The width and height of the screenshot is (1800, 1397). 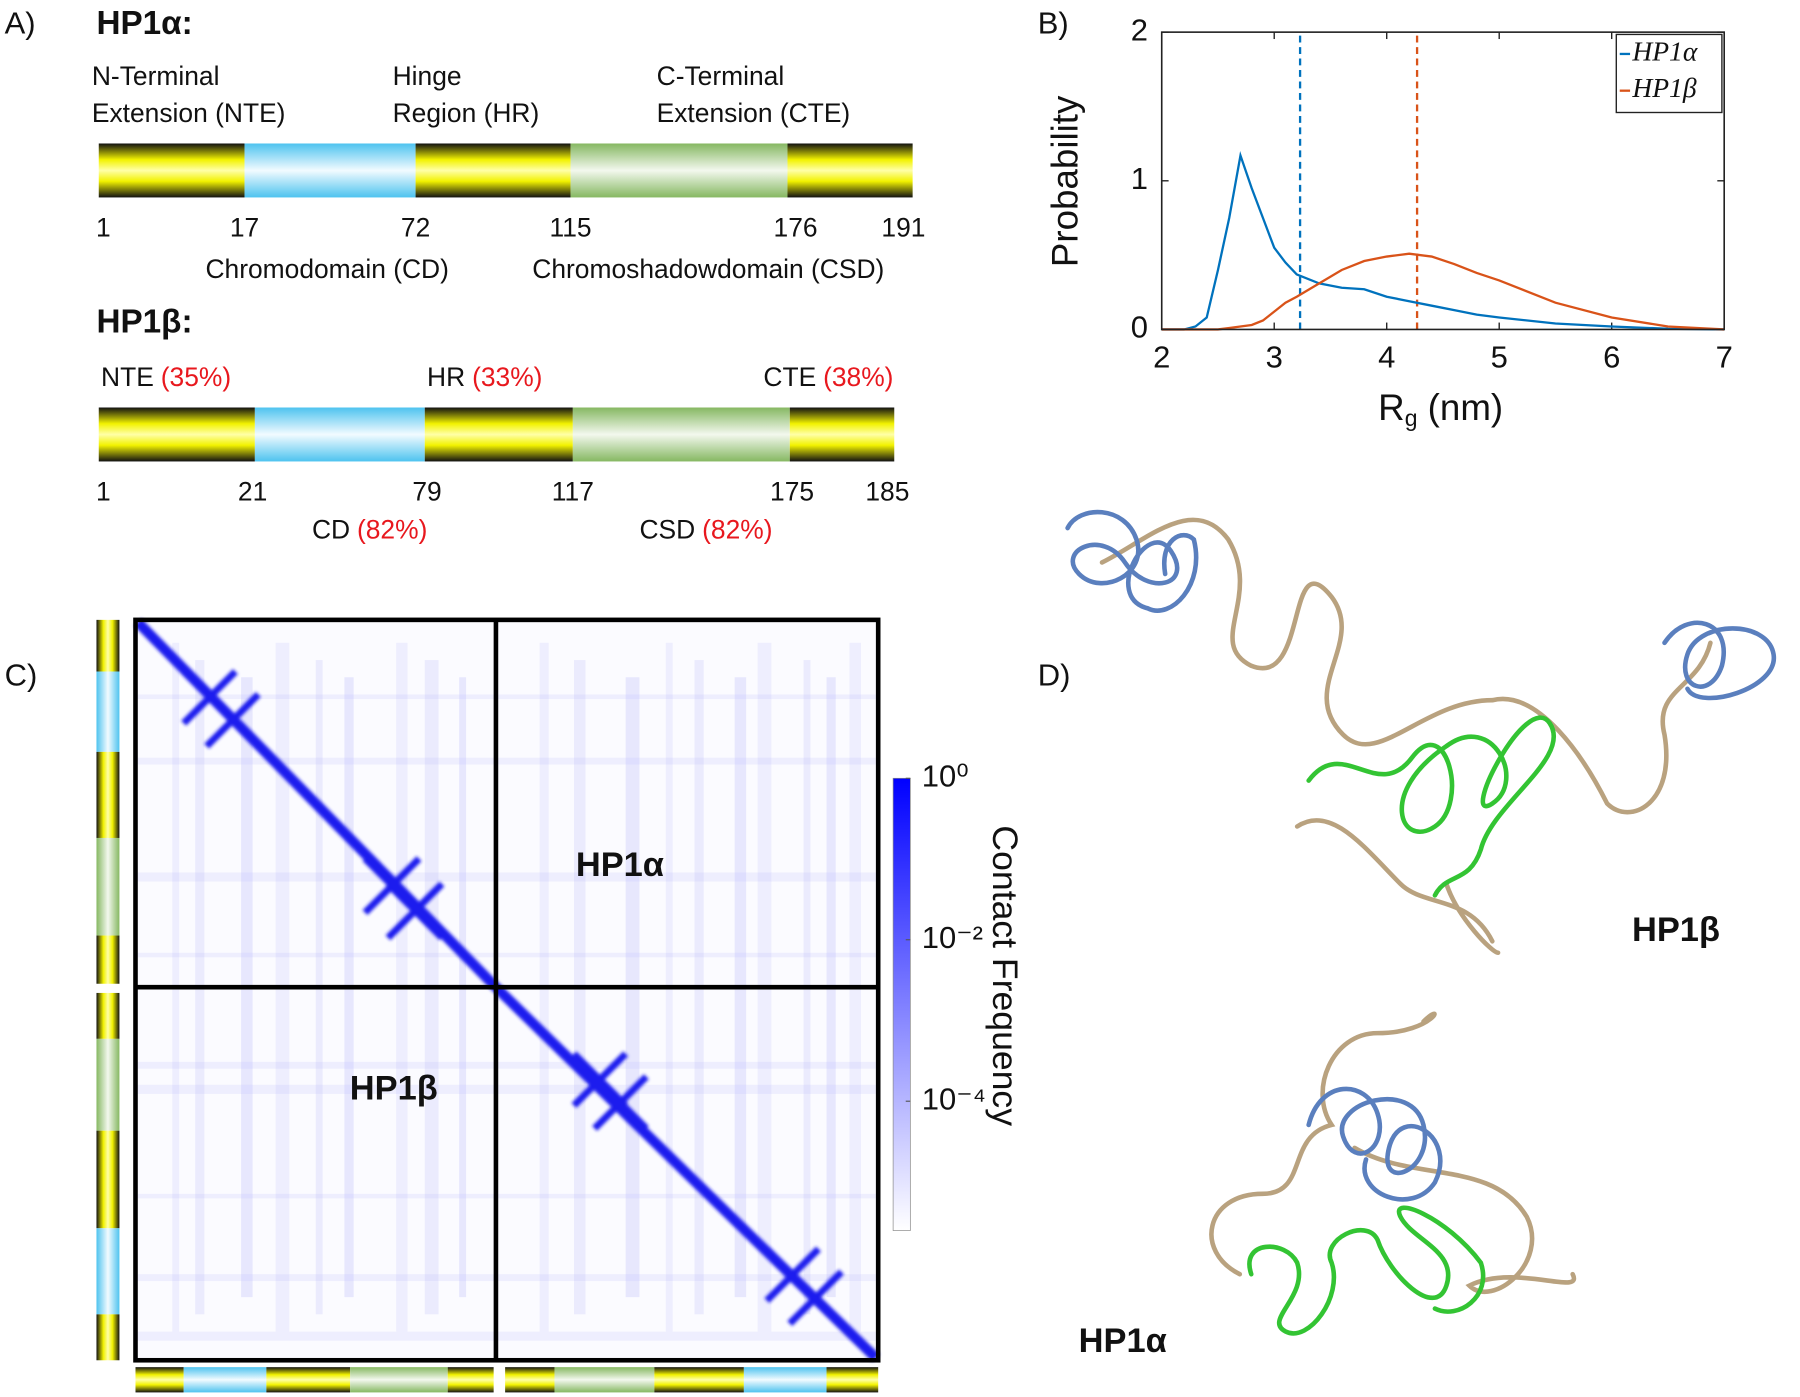 I want to click on x-tick-label: 5, so click(x=1499, y=356).